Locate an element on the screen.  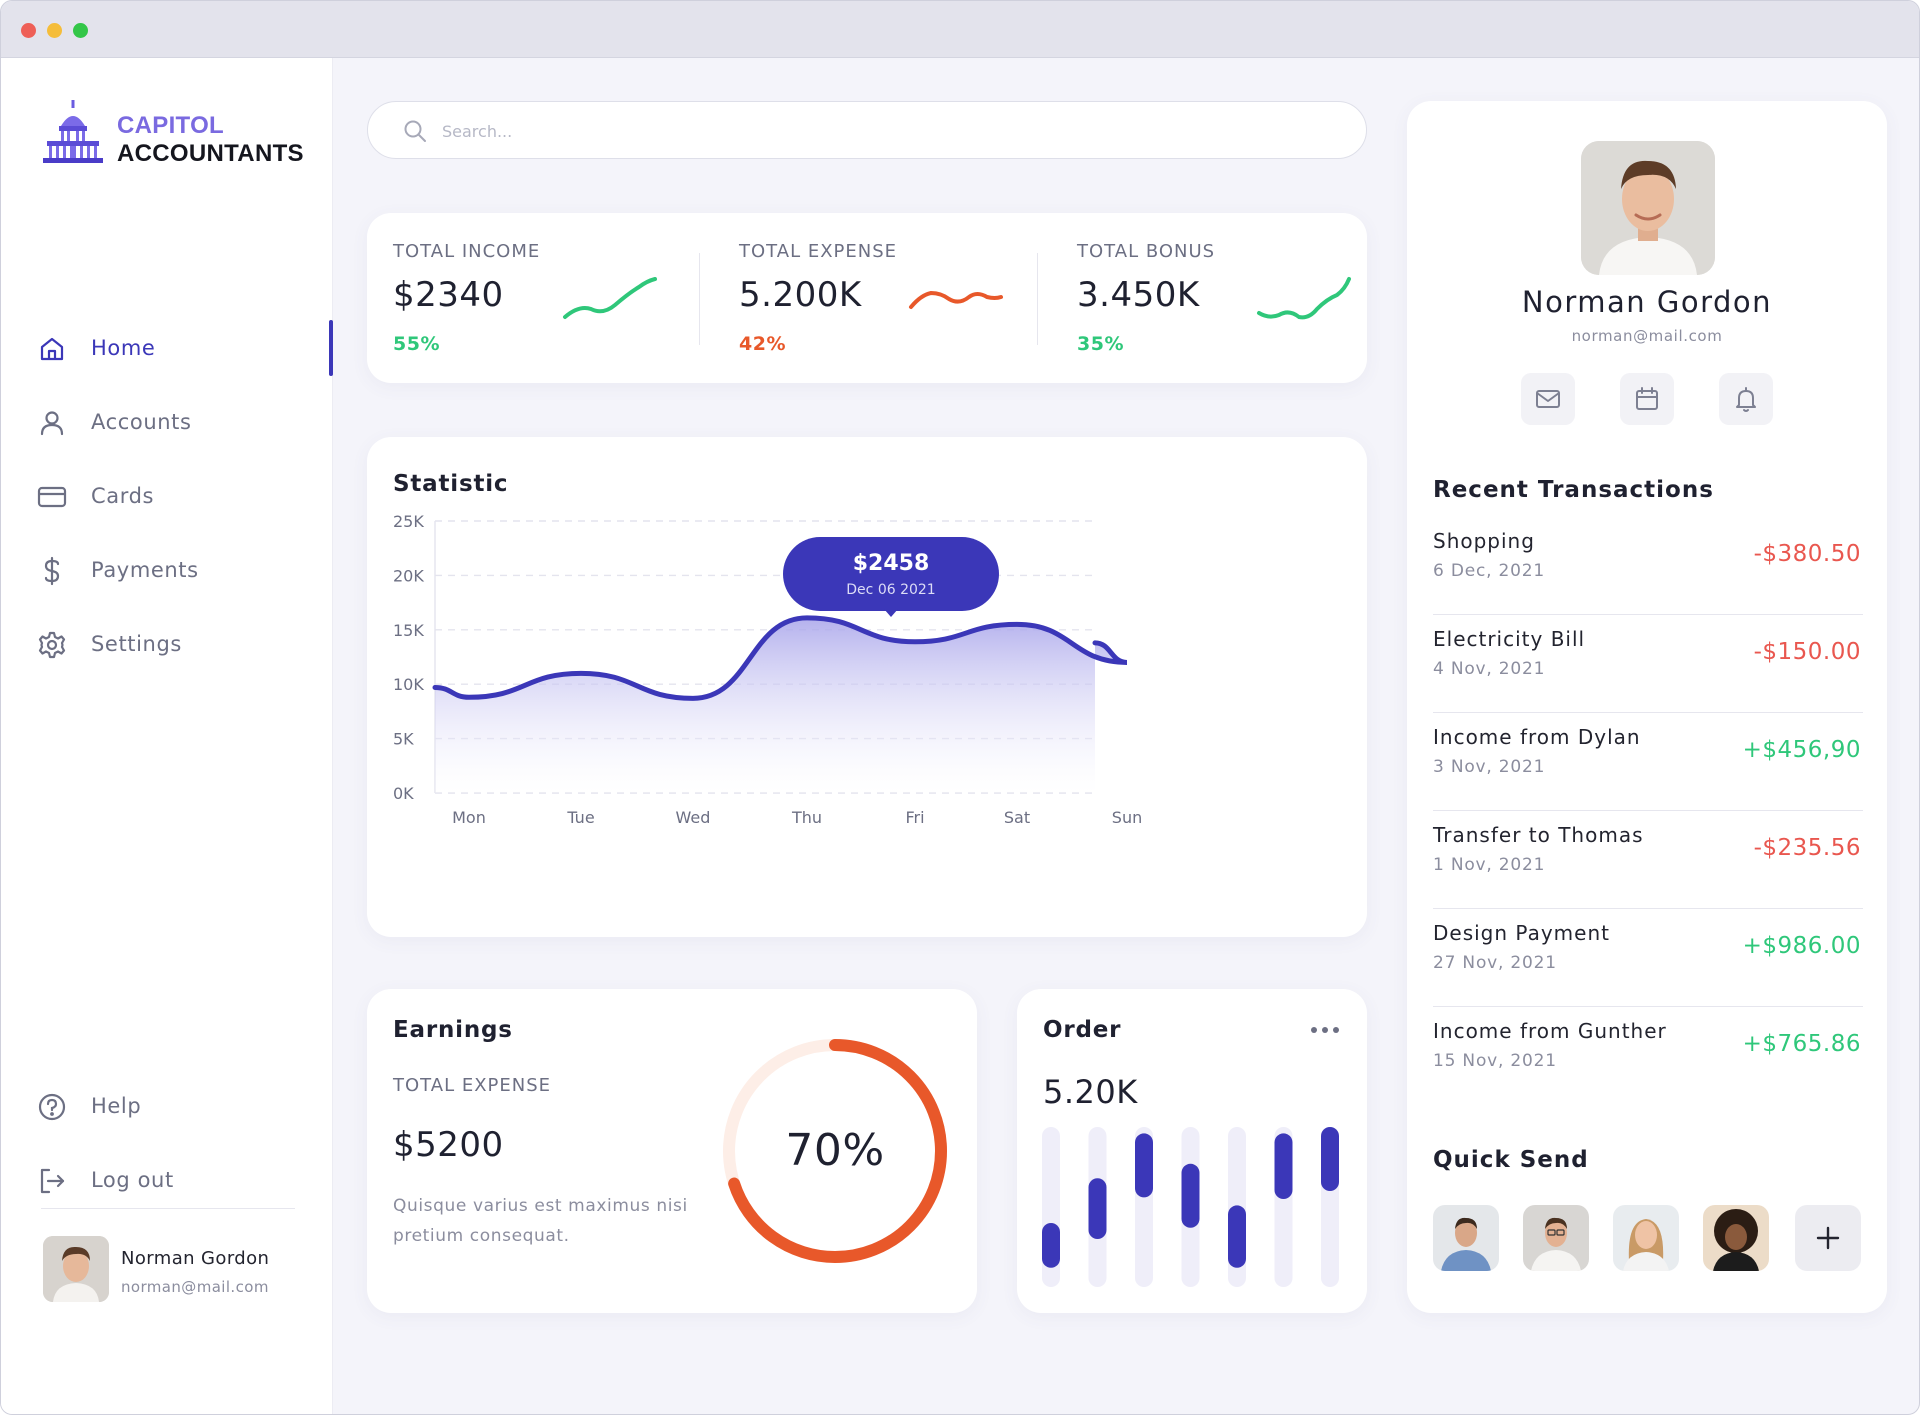
logout-icon is located at coordinates (52, 1181).